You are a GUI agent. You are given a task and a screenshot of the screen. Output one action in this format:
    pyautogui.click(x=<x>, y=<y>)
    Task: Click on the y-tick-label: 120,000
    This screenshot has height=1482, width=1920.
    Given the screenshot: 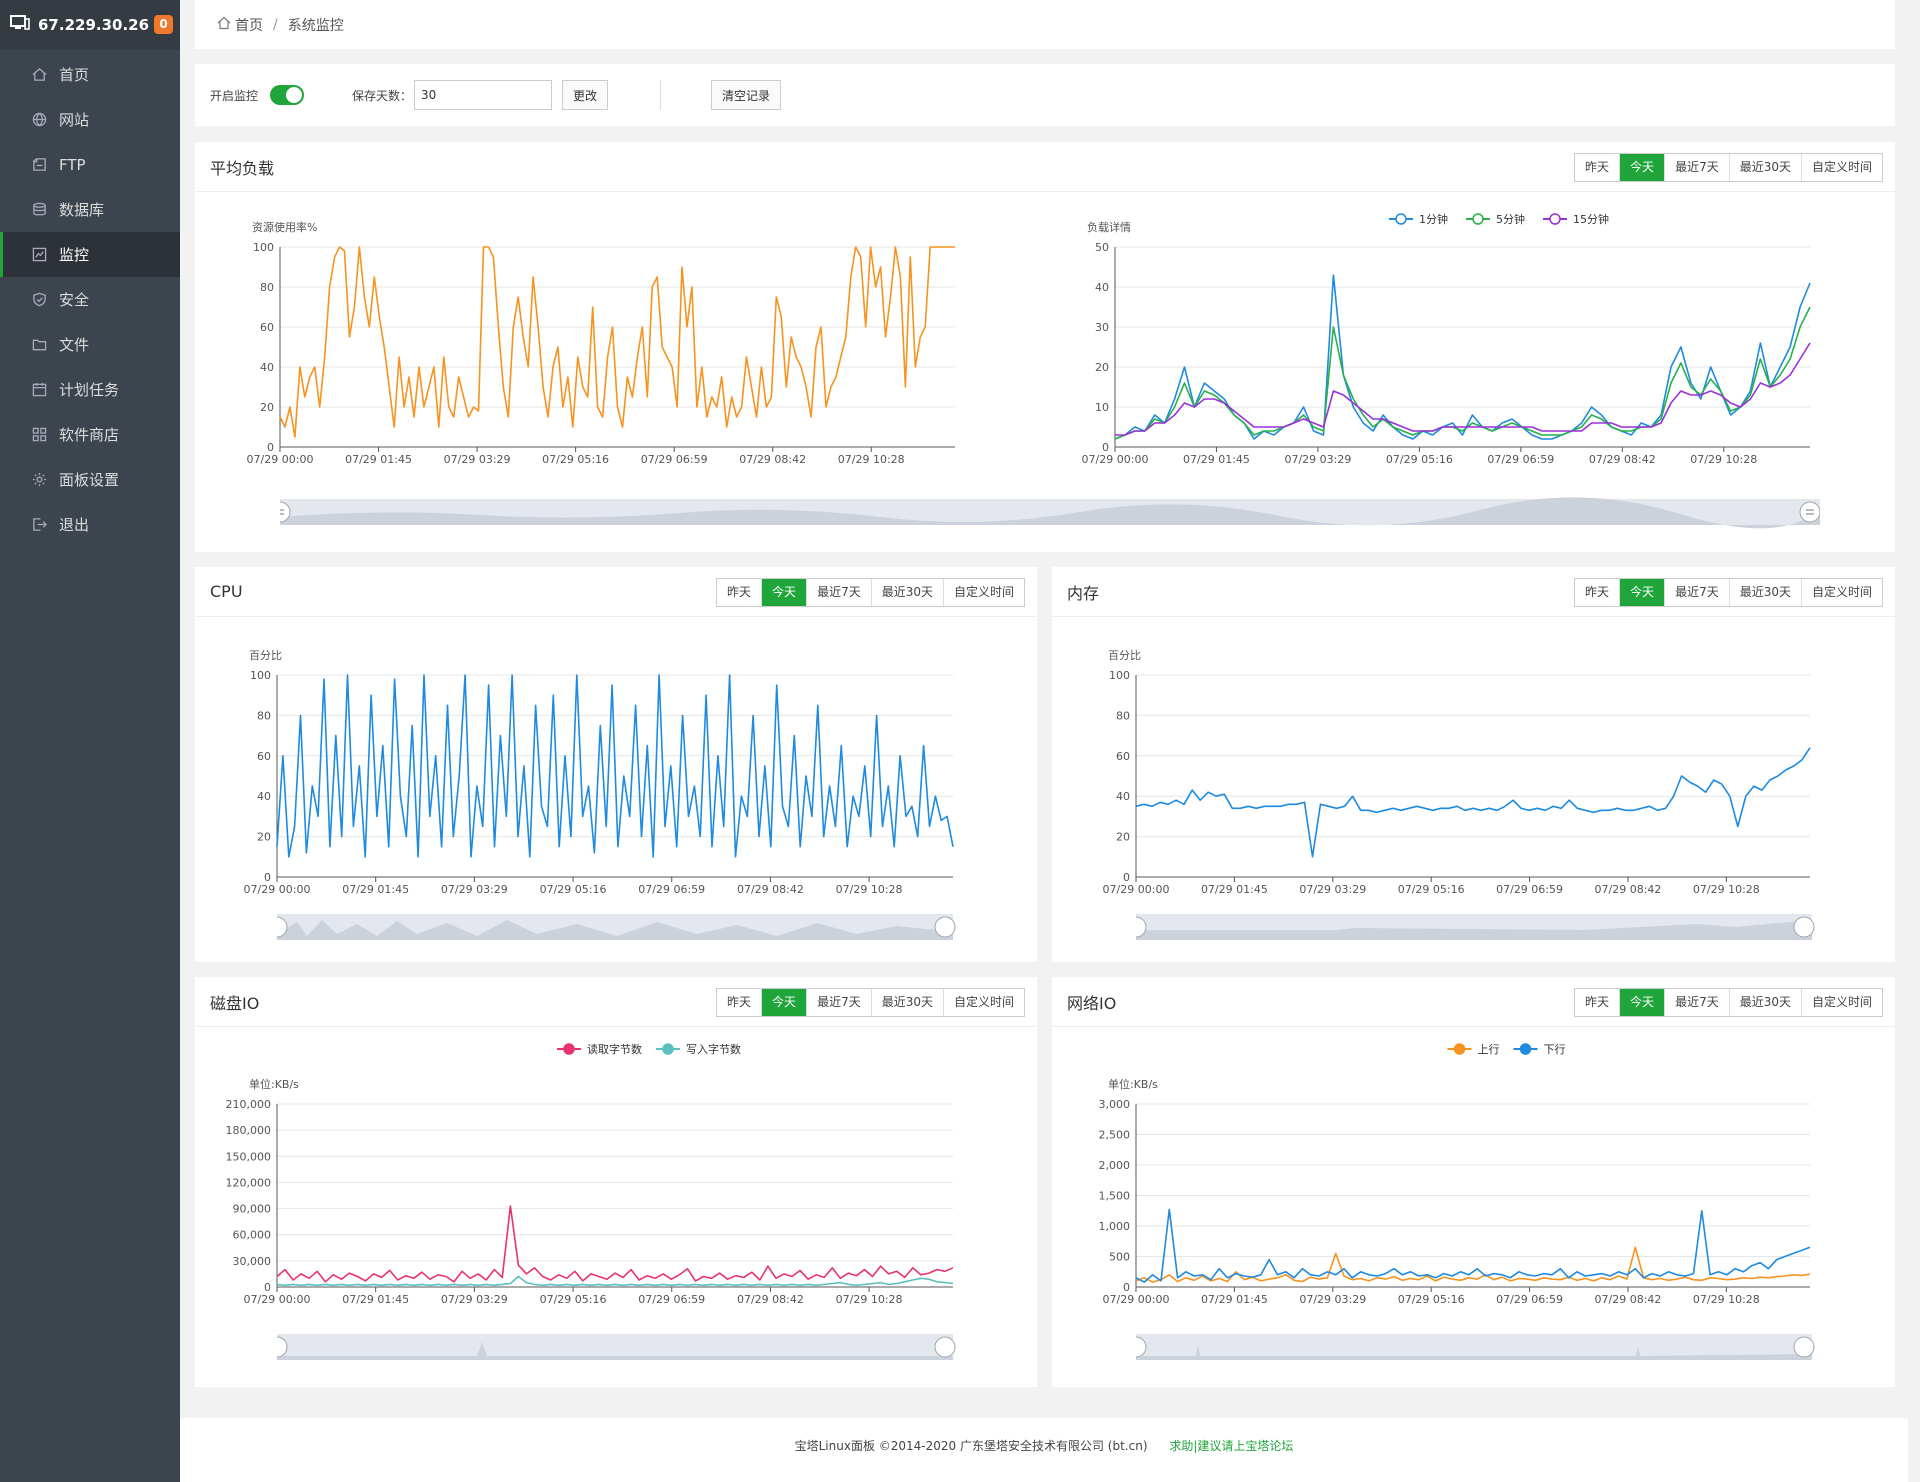 What is the action you would take?
    pyautogui.click(x=249, y=1182)
    